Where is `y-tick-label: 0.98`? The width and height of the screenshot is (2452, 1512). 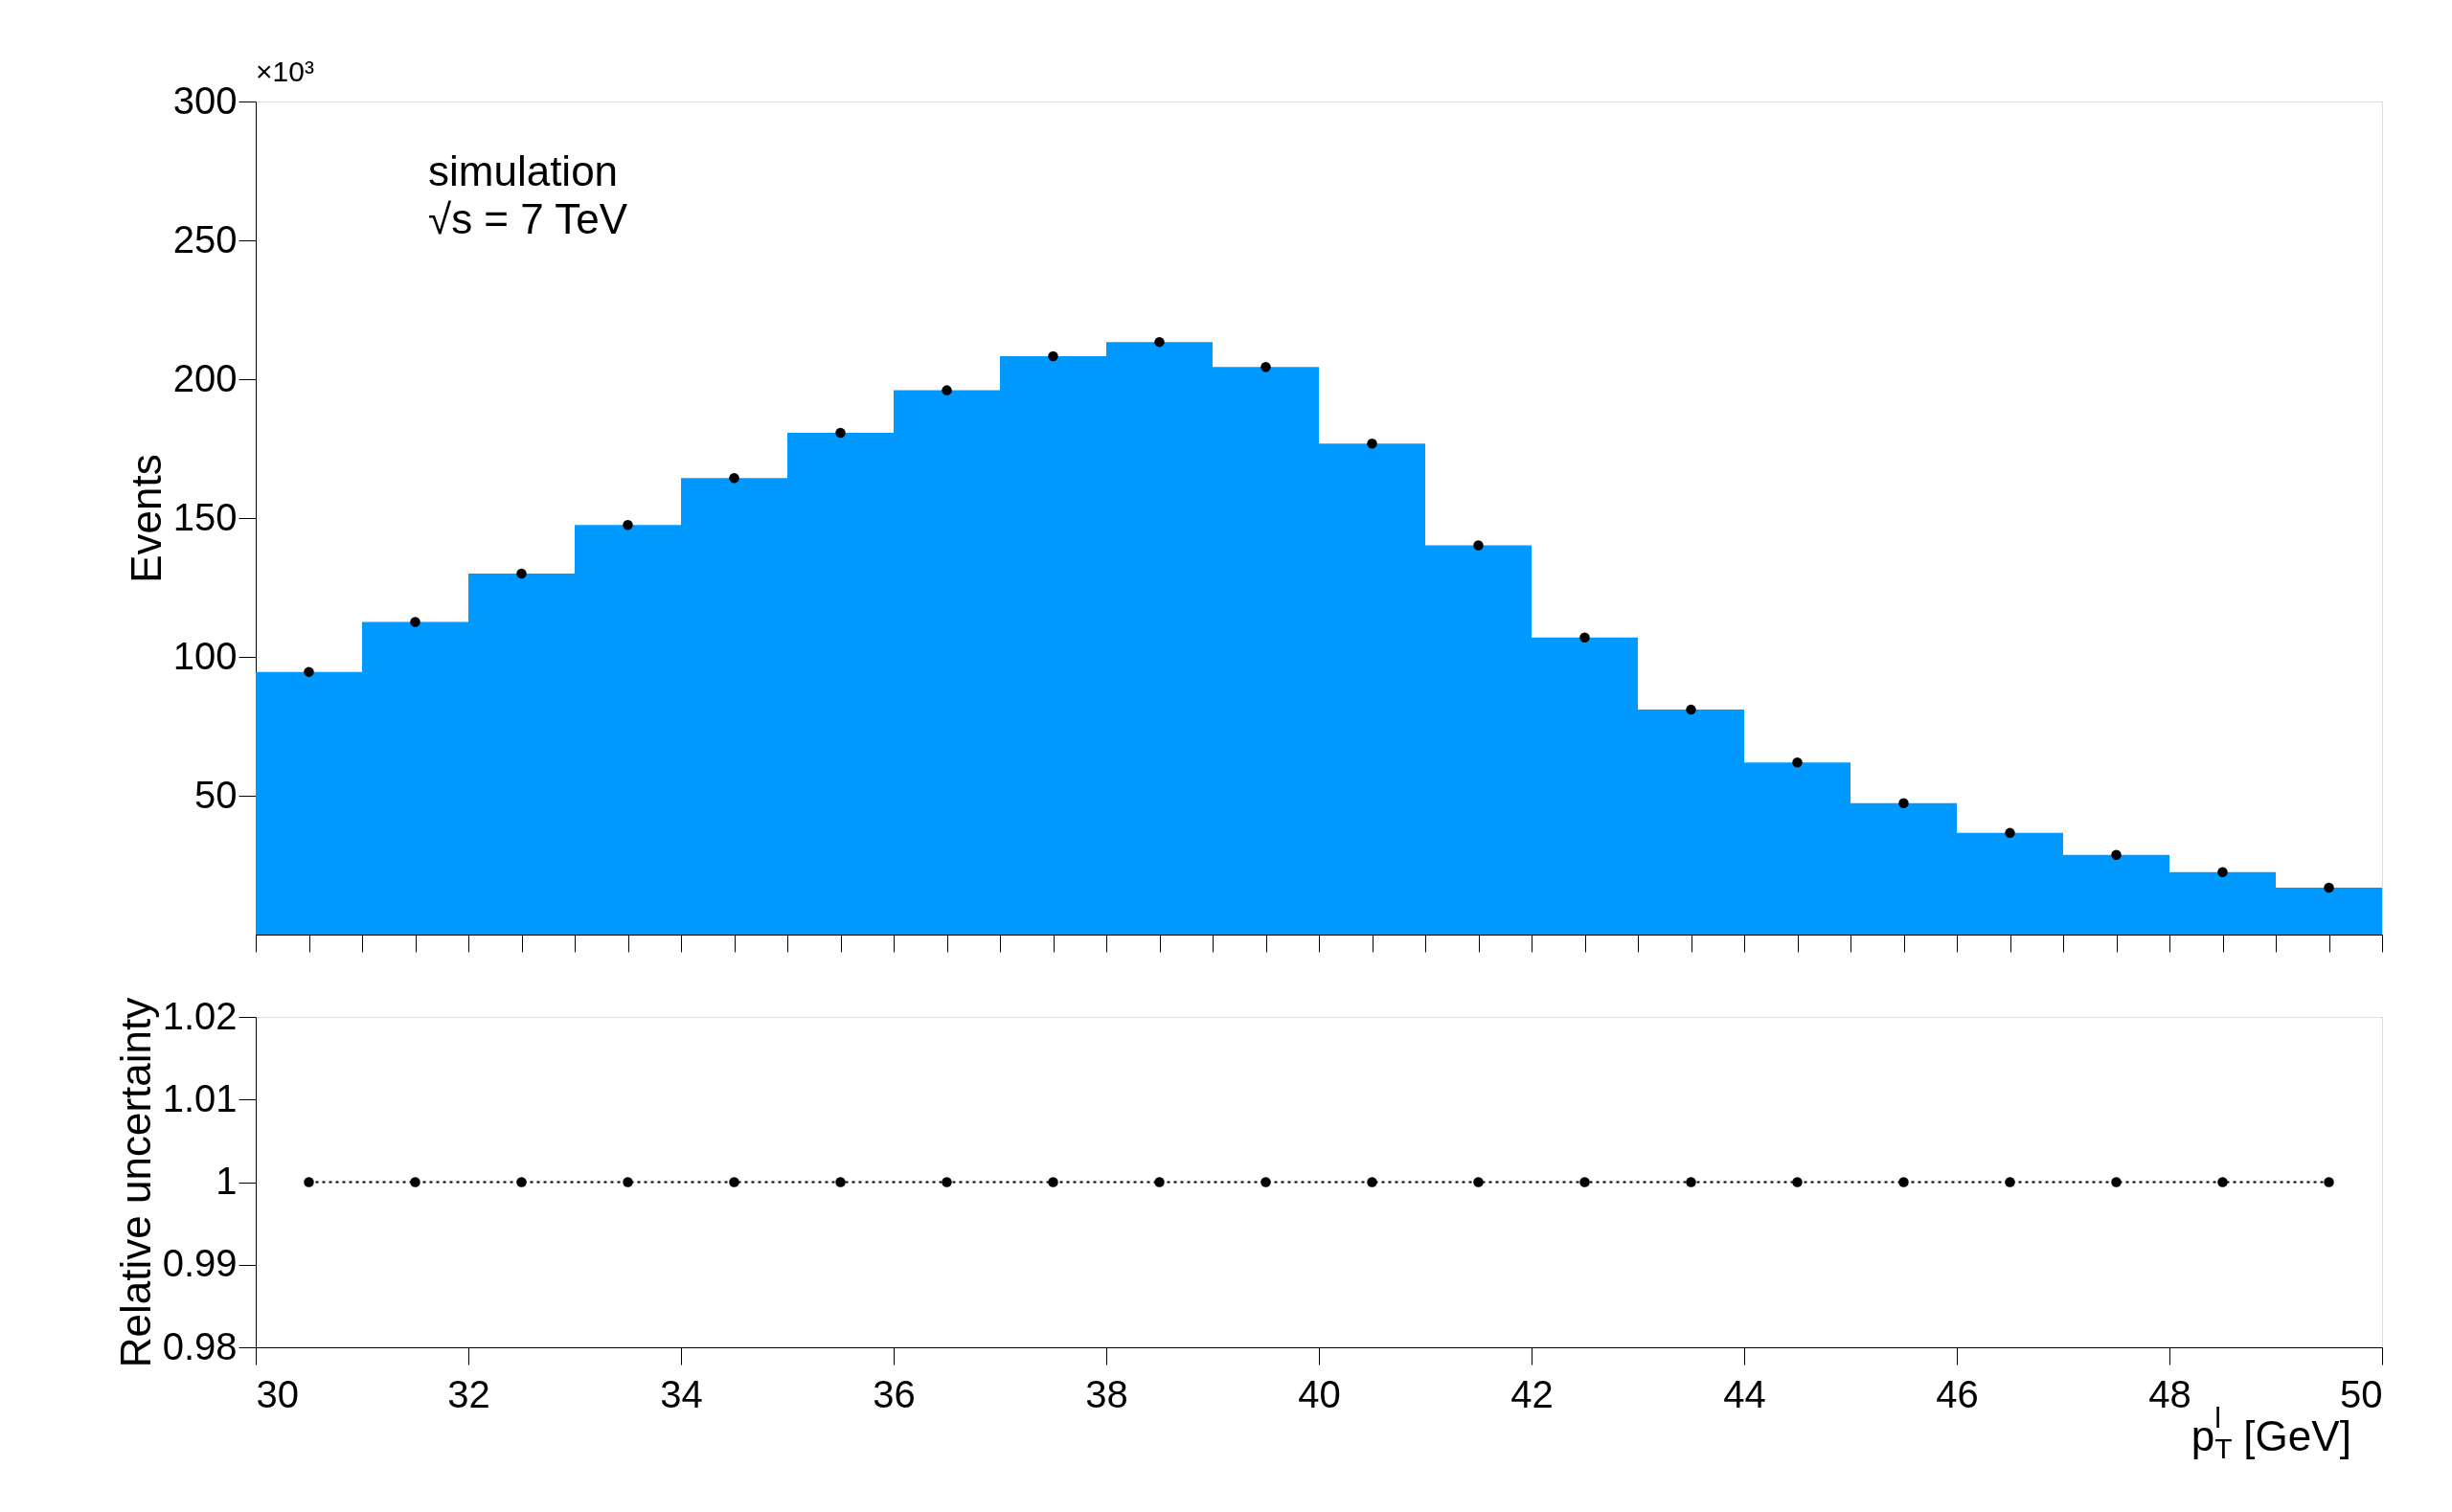 y-tick-label: 0.98 is located at coordinates (200, 1345).